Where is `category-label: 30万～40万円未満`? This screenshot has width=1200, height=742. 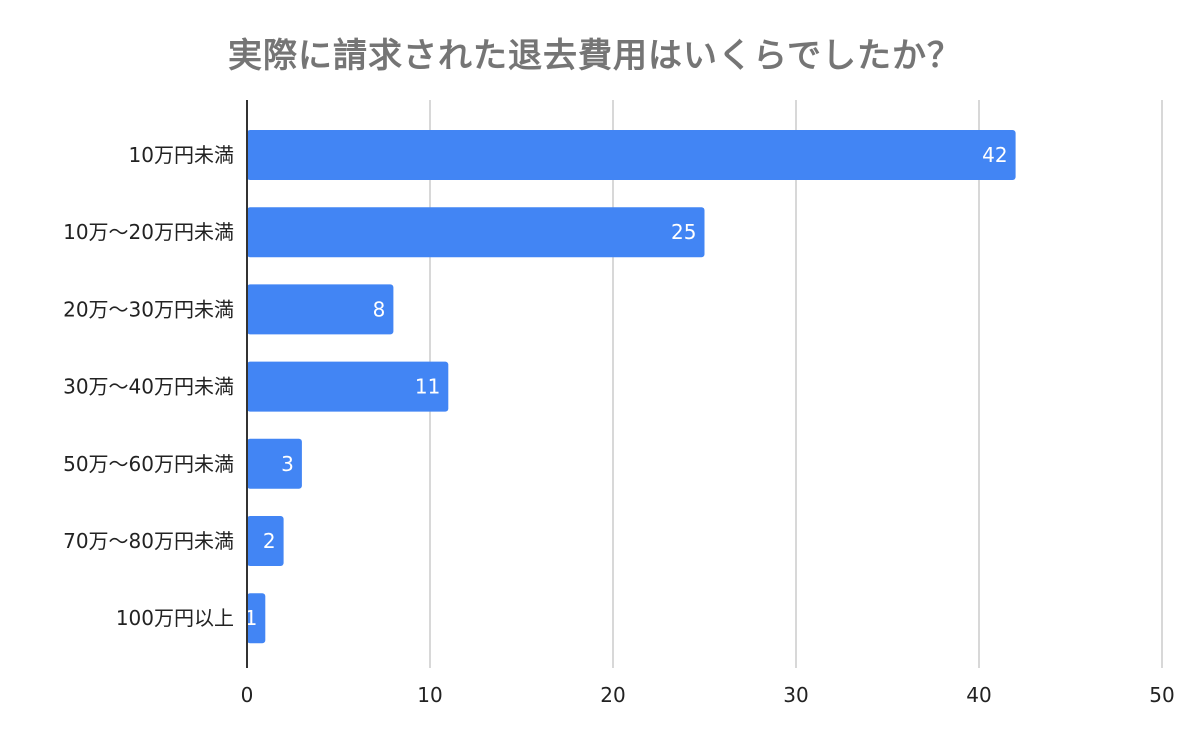 category-label: 30万～40万円未満 is located at coordinates (148, 387).